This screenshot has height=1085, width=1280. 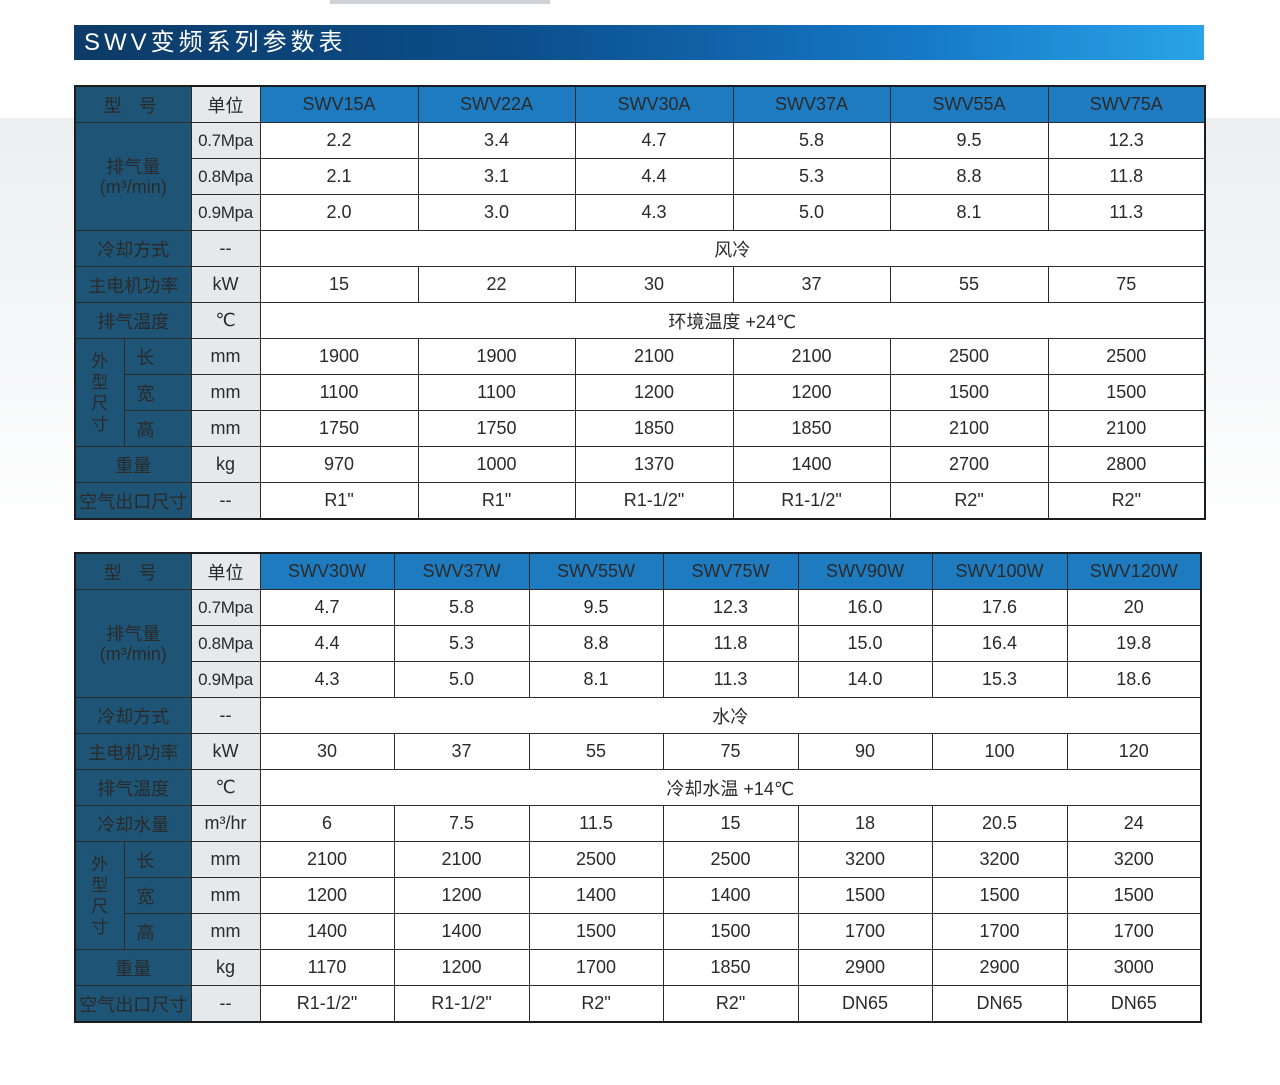 What do you see at coordinates (100, 864) in the screenshot?
I see `dimension-label-char: 外` at bounding box center [100, 864].